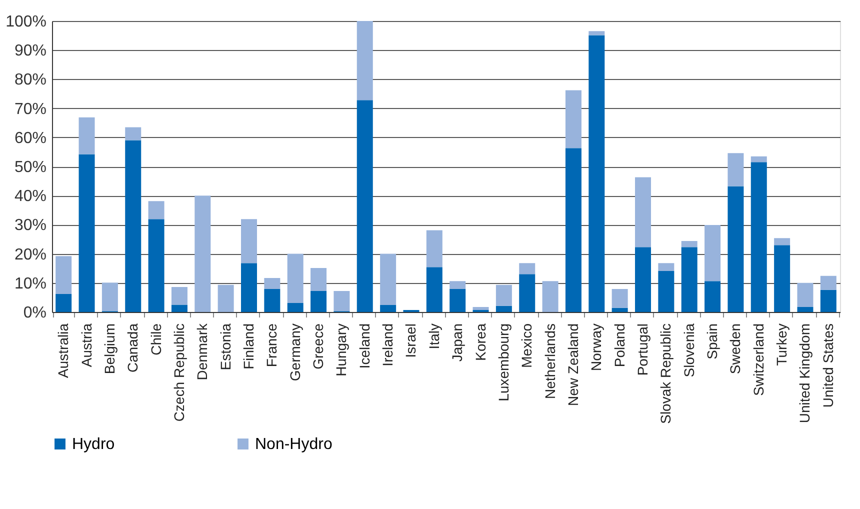 This screenshot has height=509, width=860. Describe the element at coordinates (503, 363) in the screenshot. I see `x-tick-label: Luxembourg` at that location.